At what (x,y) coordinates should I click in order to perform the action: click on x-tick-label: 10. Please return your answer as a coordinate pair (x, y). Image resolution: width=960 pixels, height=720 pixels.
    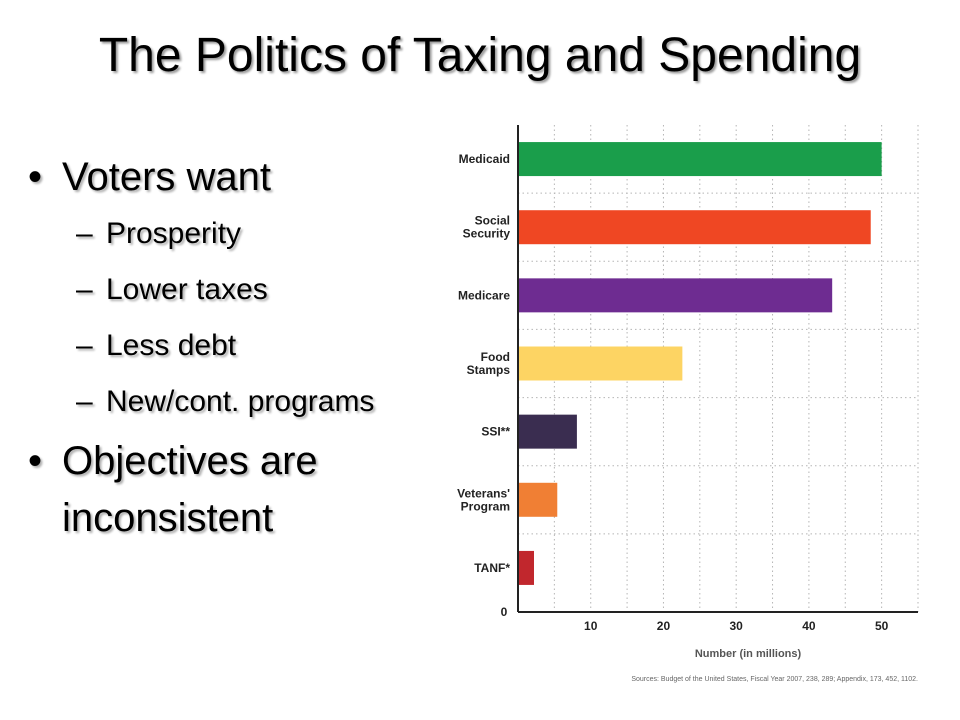
    Looking at the image, I should click on (591, 626).